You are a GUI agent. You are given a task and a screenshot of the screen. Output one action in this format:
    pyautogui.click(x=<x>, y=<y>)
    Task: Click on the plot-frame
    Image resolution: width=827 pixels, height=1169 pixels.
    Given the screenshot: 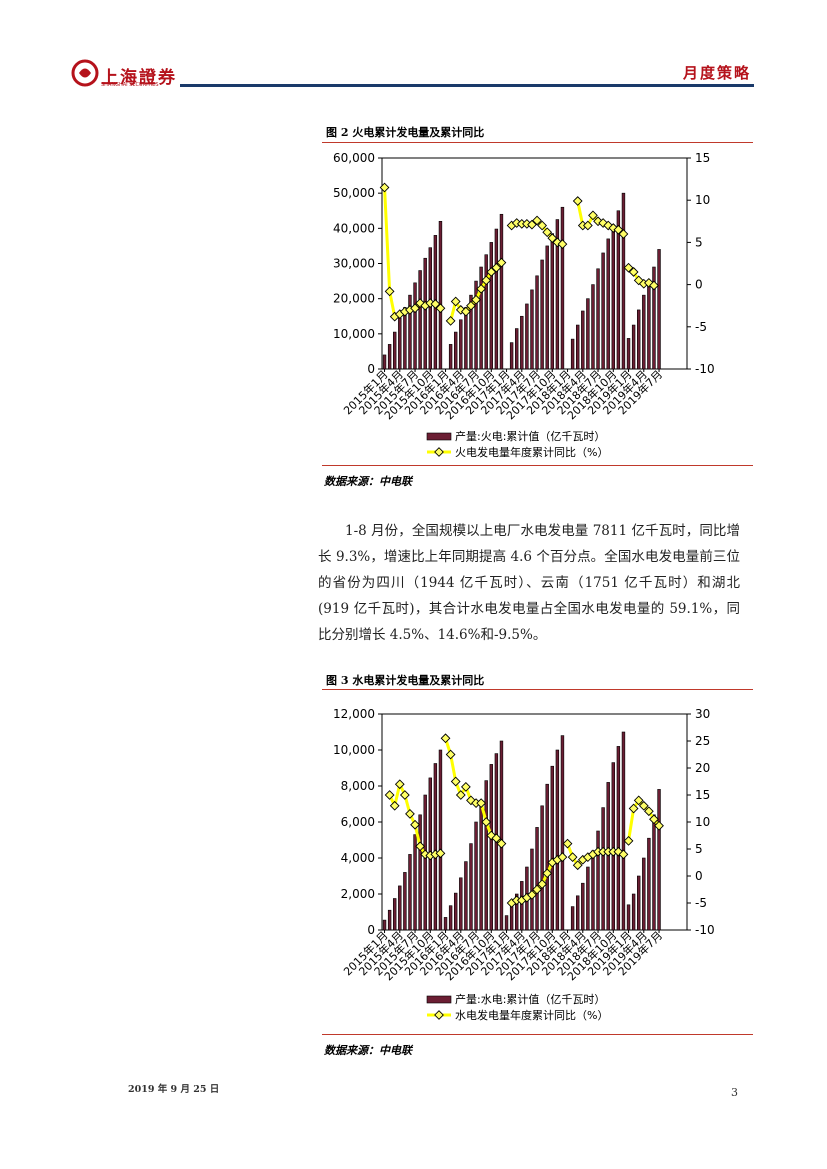 What is the action you would take?
    pyautogui.click(x=534, y=822)
    